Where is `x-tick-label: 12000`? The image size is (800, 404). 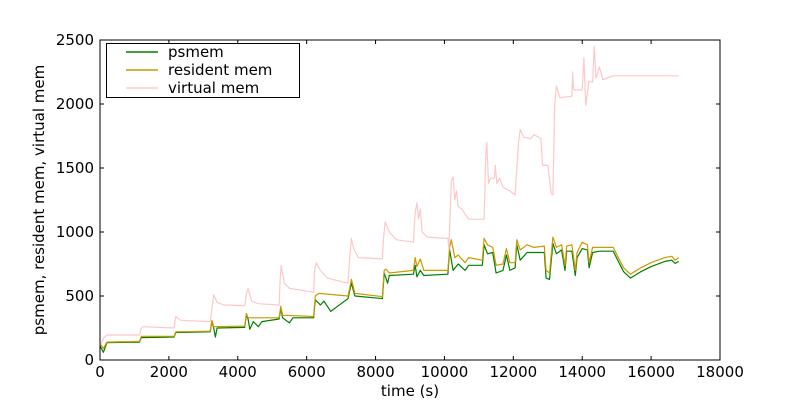
x-tick-label: 12000 is located at coordinates (513, 372).